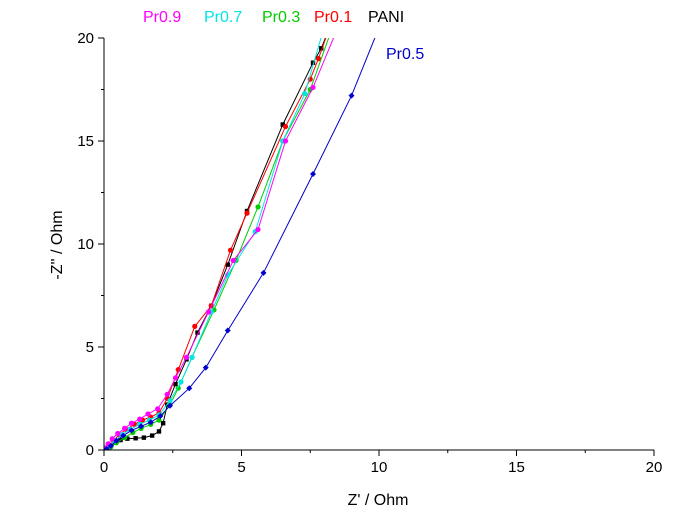 This screenshot has height=527, width=693. What do you see at coordinates (654, 467) in the screenshot?
I see `x-tick-label: 20` at bounding box center [654, 467].